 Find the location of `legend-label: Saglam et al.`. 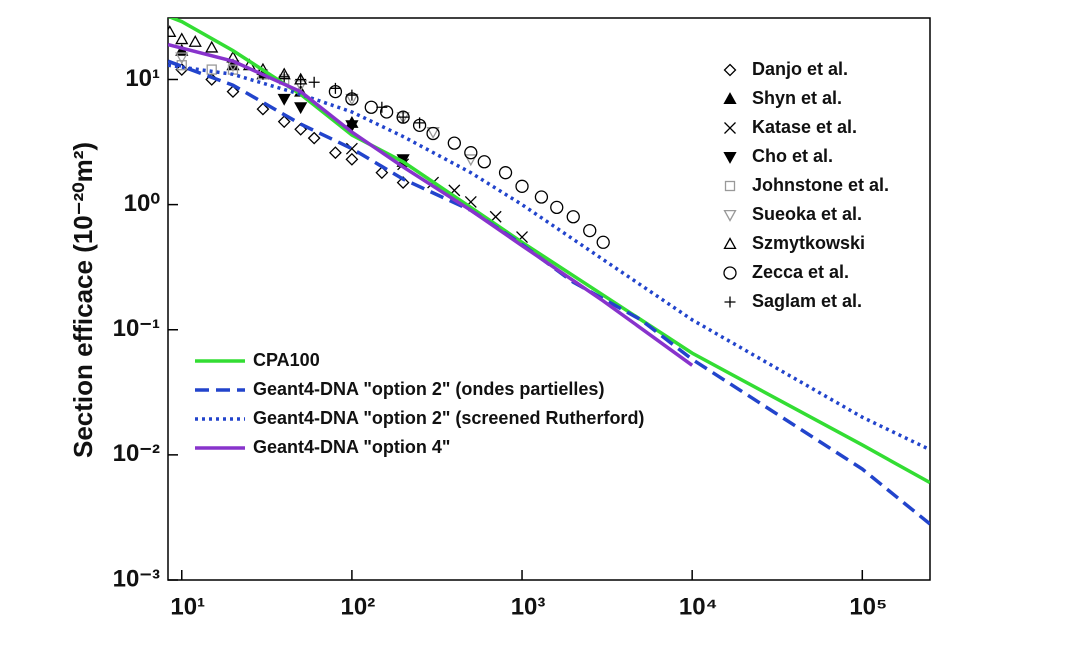

legend-label: Saglam et al. is located at coordinates (807, 301).